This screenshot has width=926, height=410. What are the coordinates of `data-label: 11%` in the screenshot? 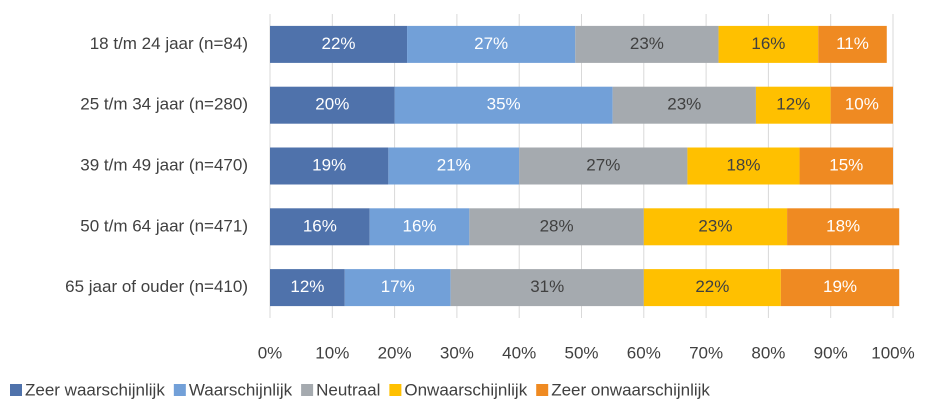 It's located at (852, 43).